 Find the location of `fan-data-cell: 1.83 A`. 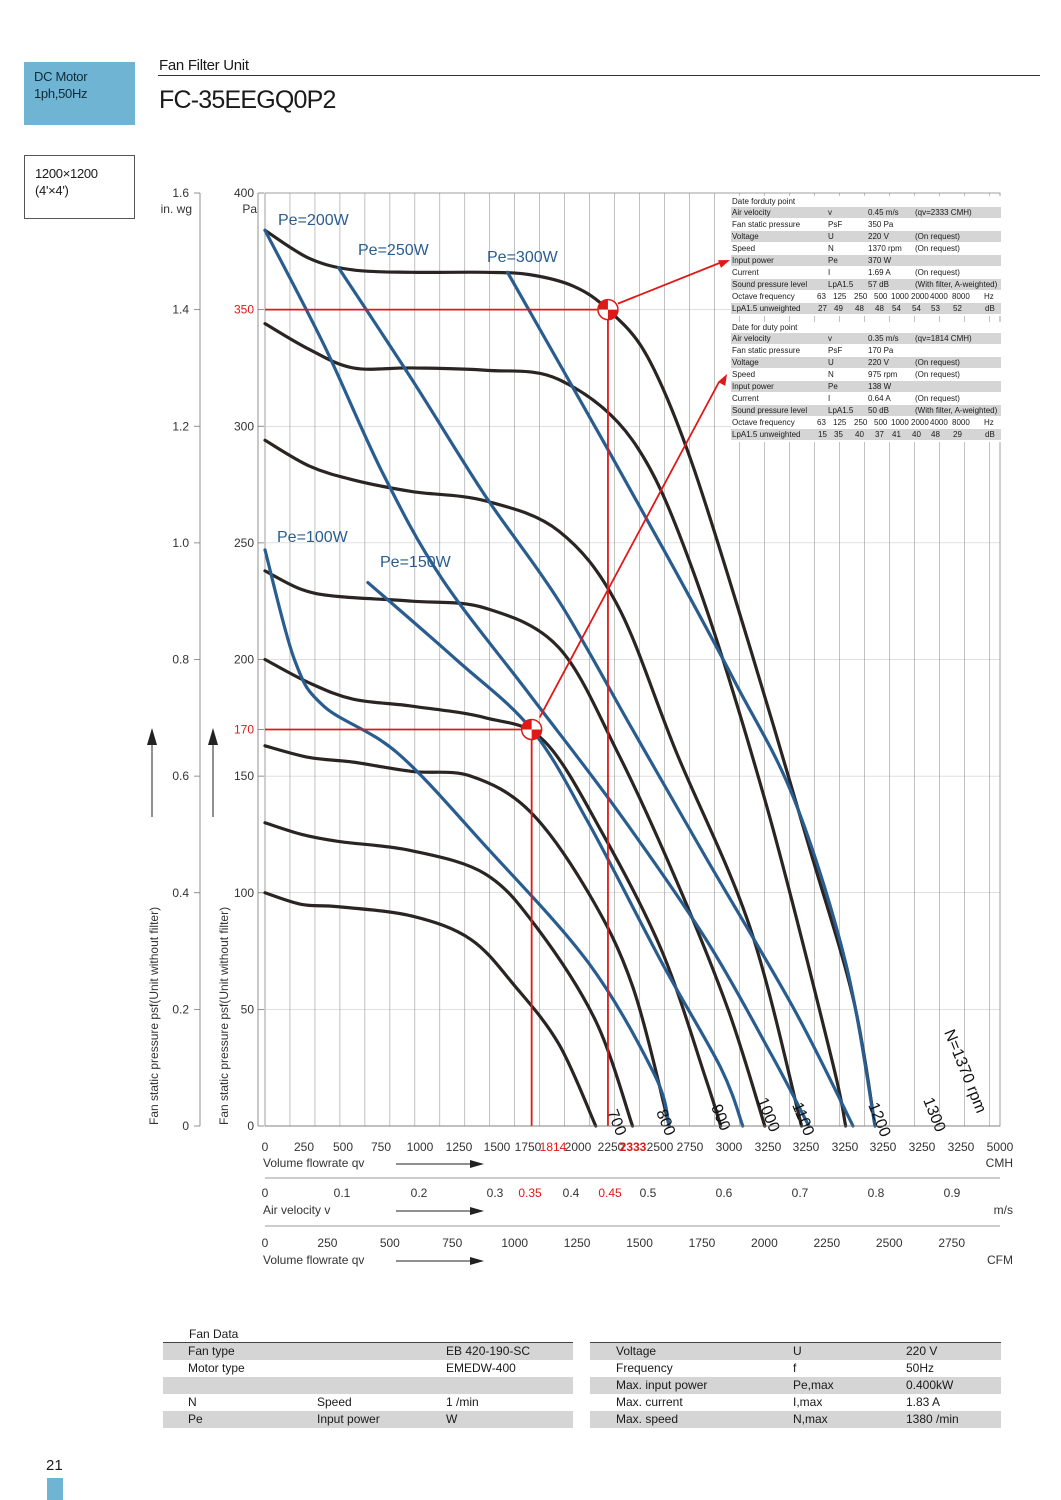

fan-data-cell: 1.83 A is located at coordinates (923, 1402).